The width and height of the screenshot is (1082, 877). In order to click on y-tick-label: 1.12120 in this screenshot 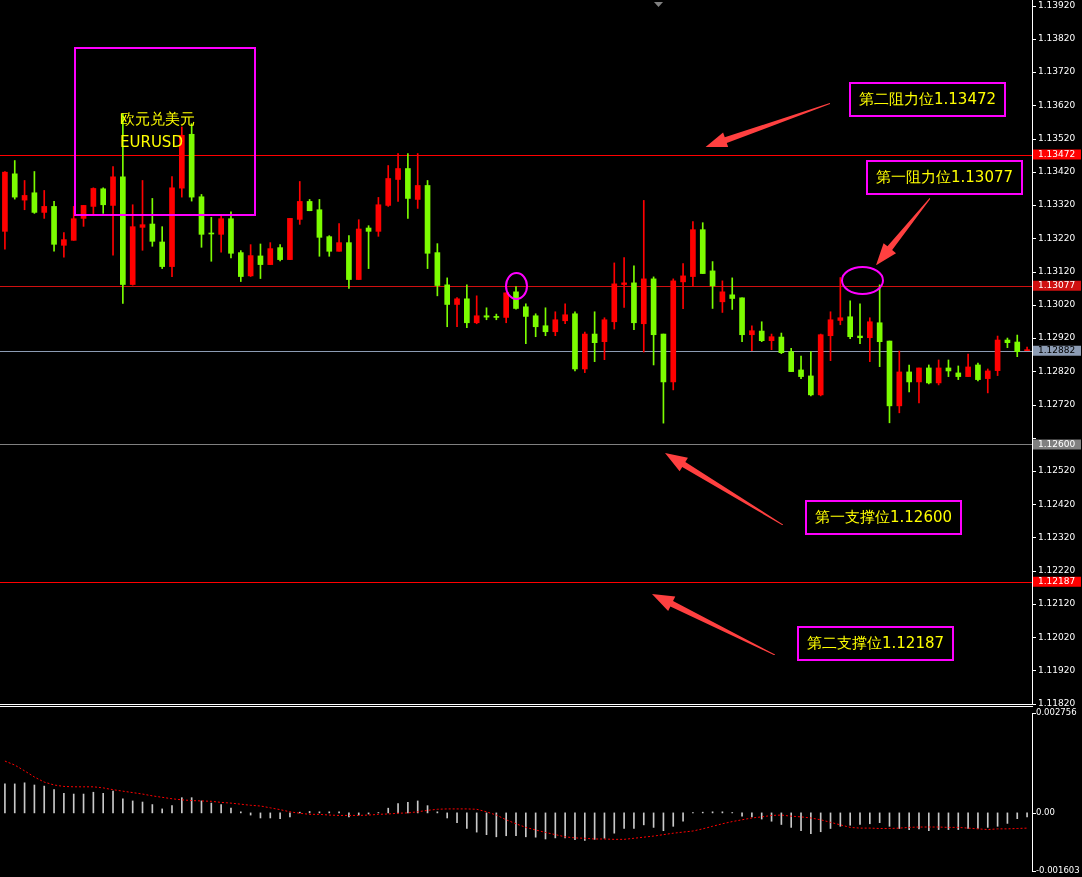, I will do `click(1057, 603)`.